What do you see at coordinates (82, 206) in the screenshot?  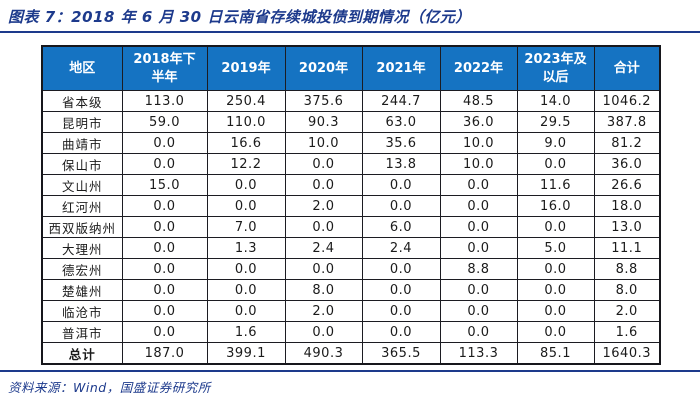 I see `region-cell: 红河州` at bounding box center [82, 206].